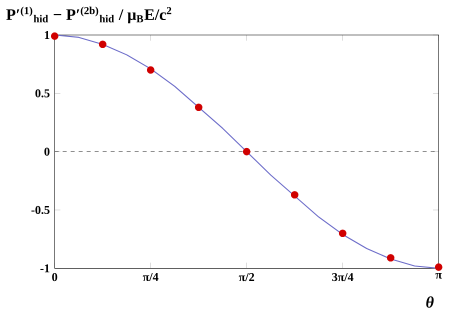 The height and width of the screenshot is (327, 462). Describe the element at coordinates (150, 277) in the screenshot. I see `x-tick-label: π/4` at that location.